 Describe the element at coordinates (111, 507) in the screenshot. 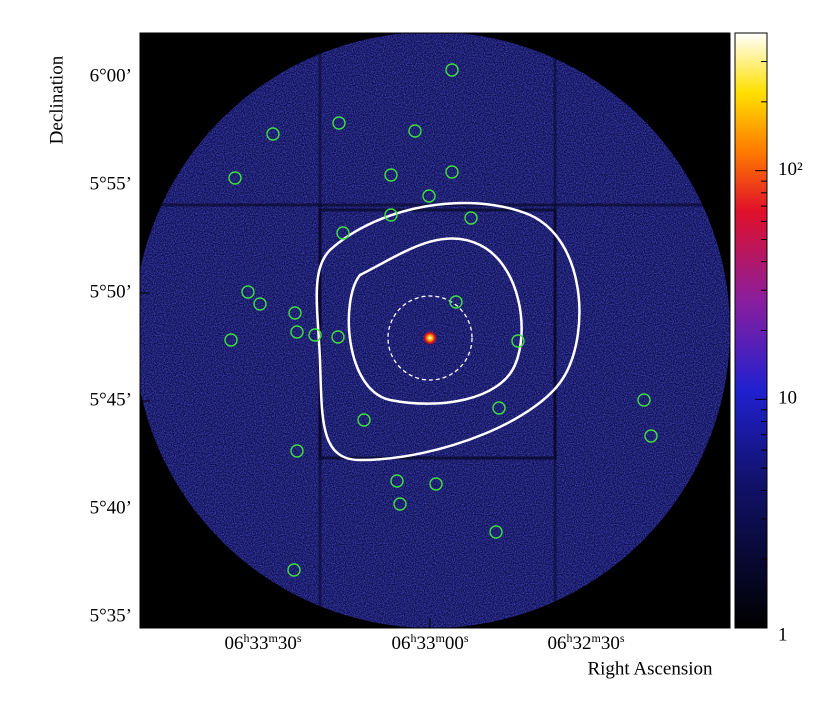

I see `y-tick-label: 5°40’` at that location.